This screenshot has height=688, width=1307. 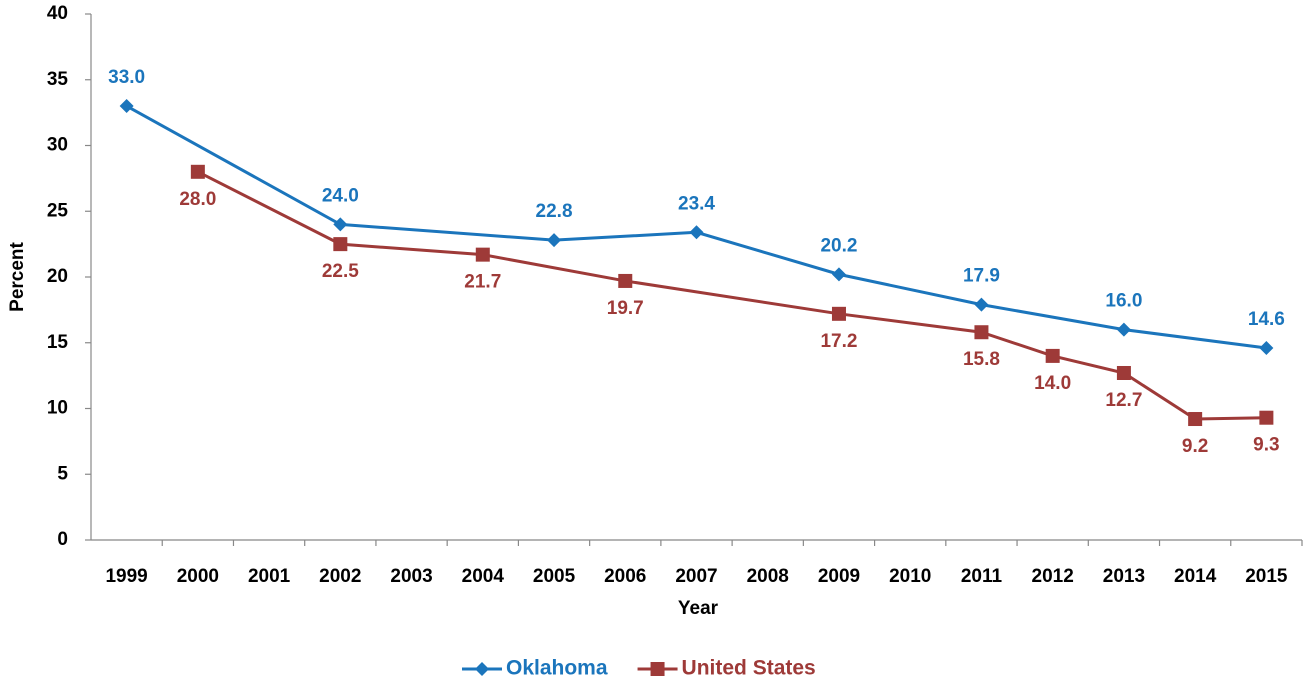 What do you see at coordinates (57, 13) in the screenshot?
I see `y-tick-label: 40` at bounding box center [57, 13].